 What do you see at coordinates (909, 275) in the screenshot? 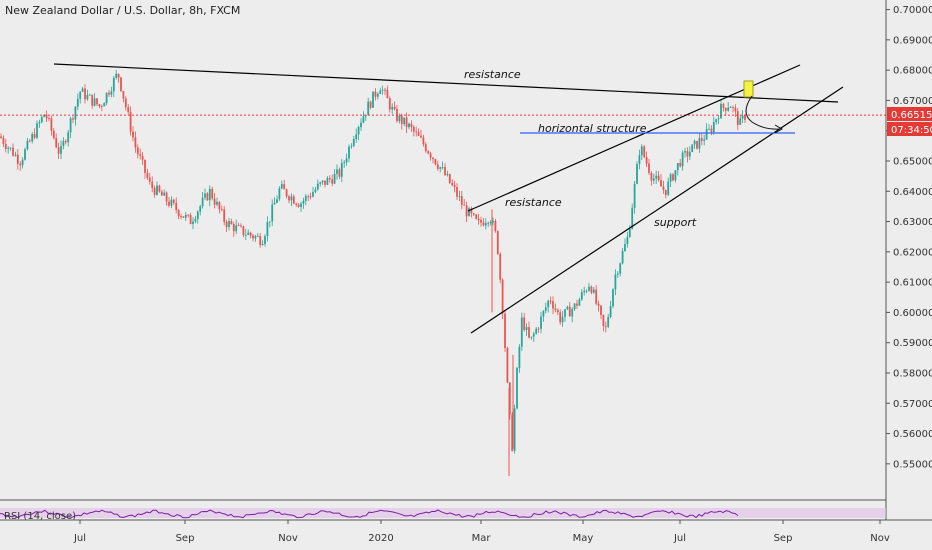
I see `price-axis-panel` at bounding box center [909, 275].